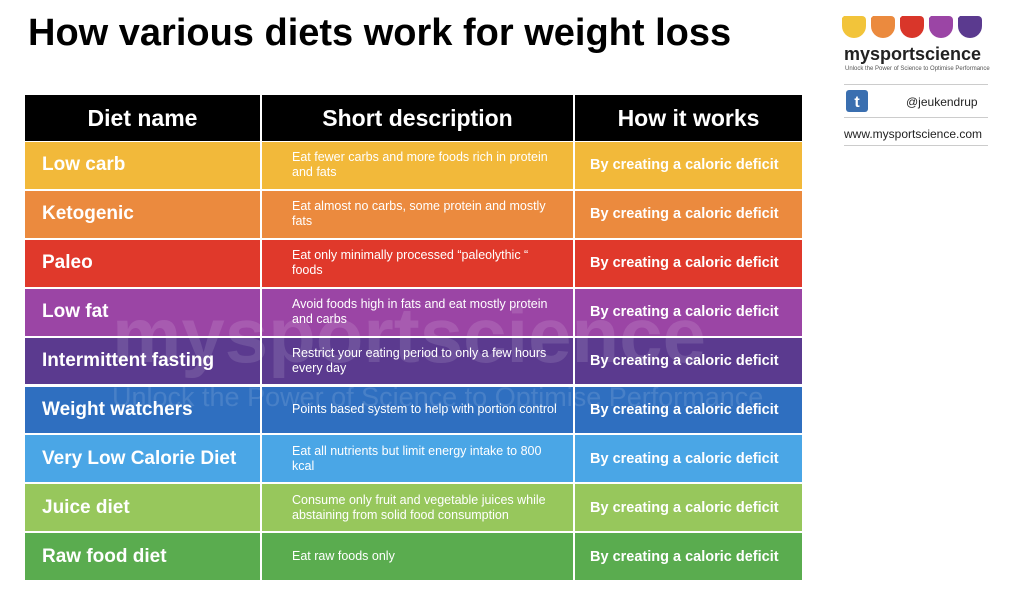  Describe the element at coordinates (942, 102) in the screenshot. I see `twitter-handle: @jeukendrup` at that location.